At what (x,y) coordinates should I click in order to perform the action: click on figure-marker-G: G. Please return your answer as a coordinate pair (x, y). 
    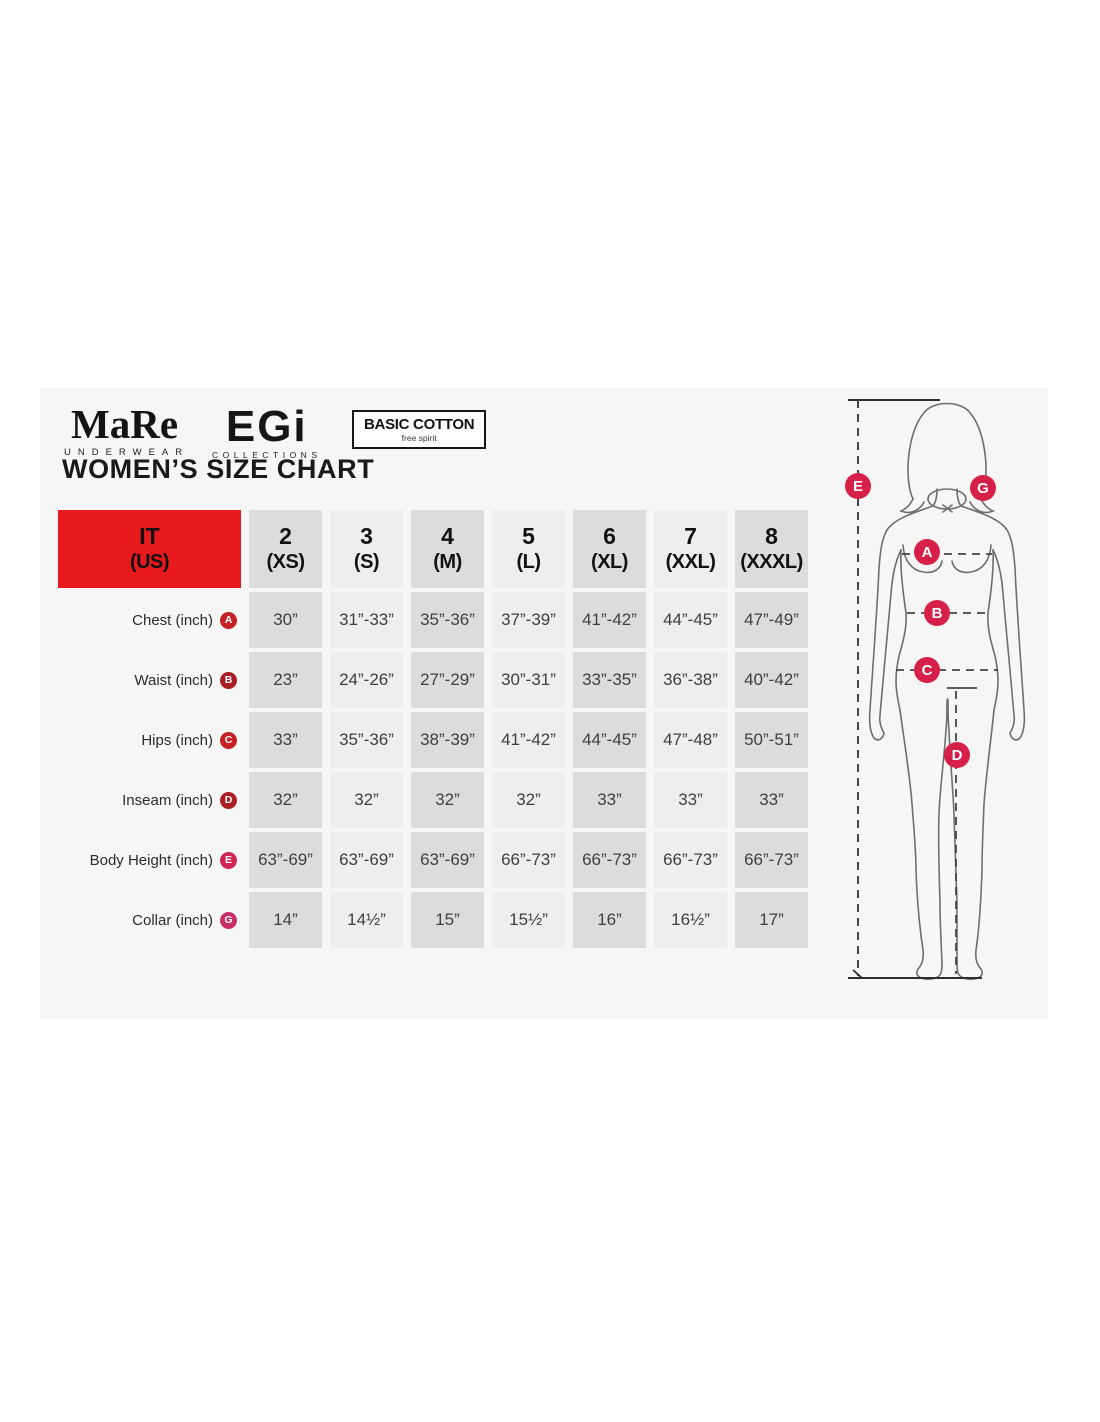
    Looking at the image, I should click on (983, 488).